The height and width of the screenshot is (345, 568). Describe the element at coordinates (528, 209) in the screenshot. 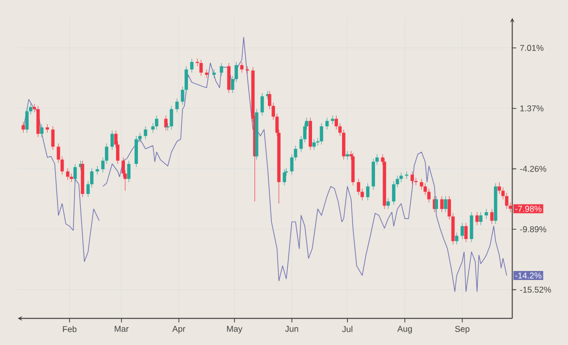

I see `annotation: -7.98%` at that location.